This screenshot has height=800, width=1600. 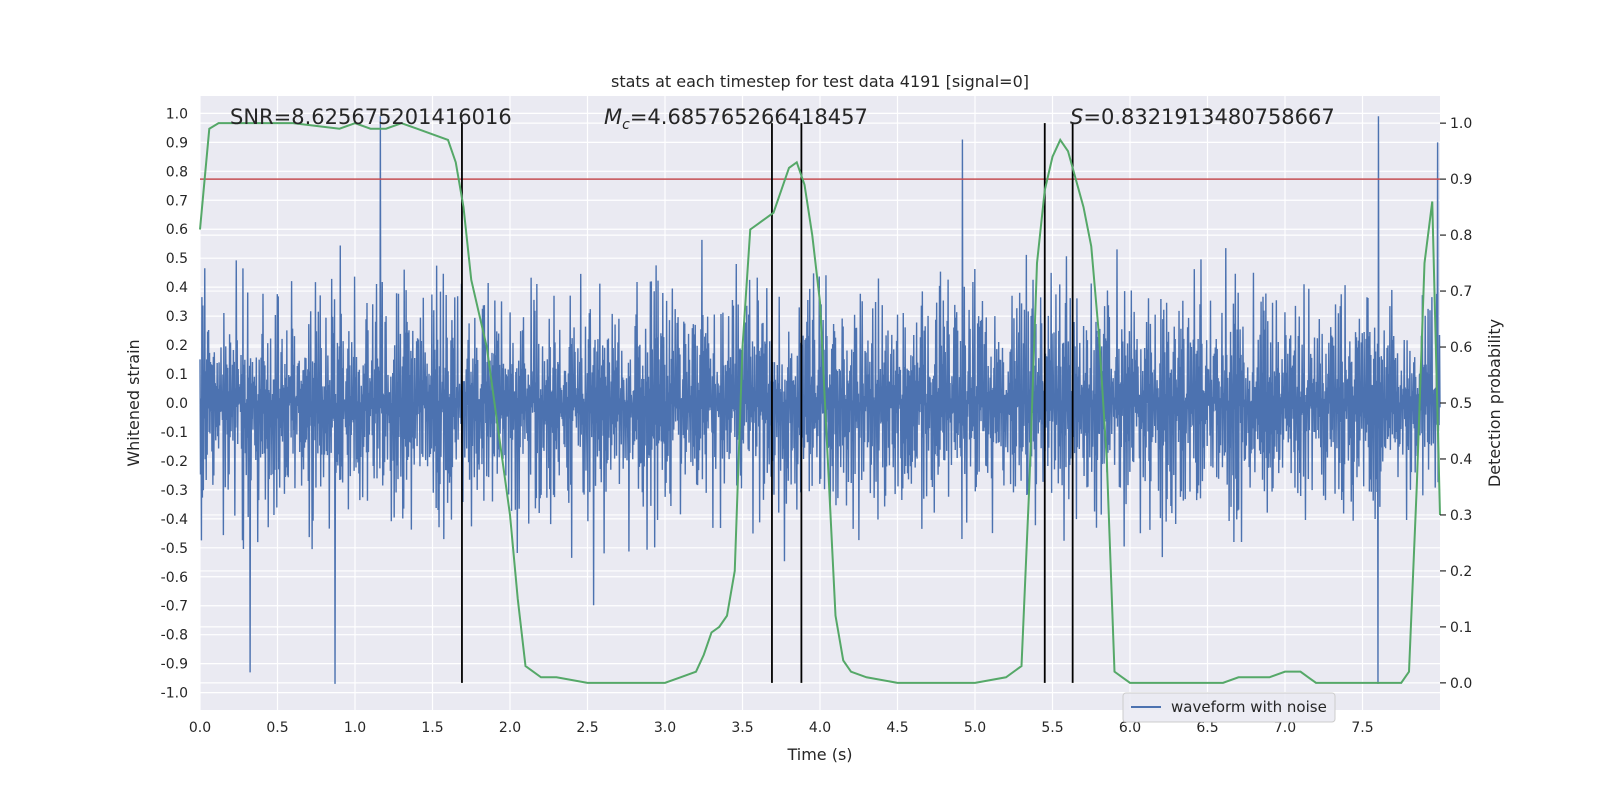 What do you see at coordinates (975, 728) in the screenshot?
I see `x-tick-label: 5.0` at bounding box center [975, 728].